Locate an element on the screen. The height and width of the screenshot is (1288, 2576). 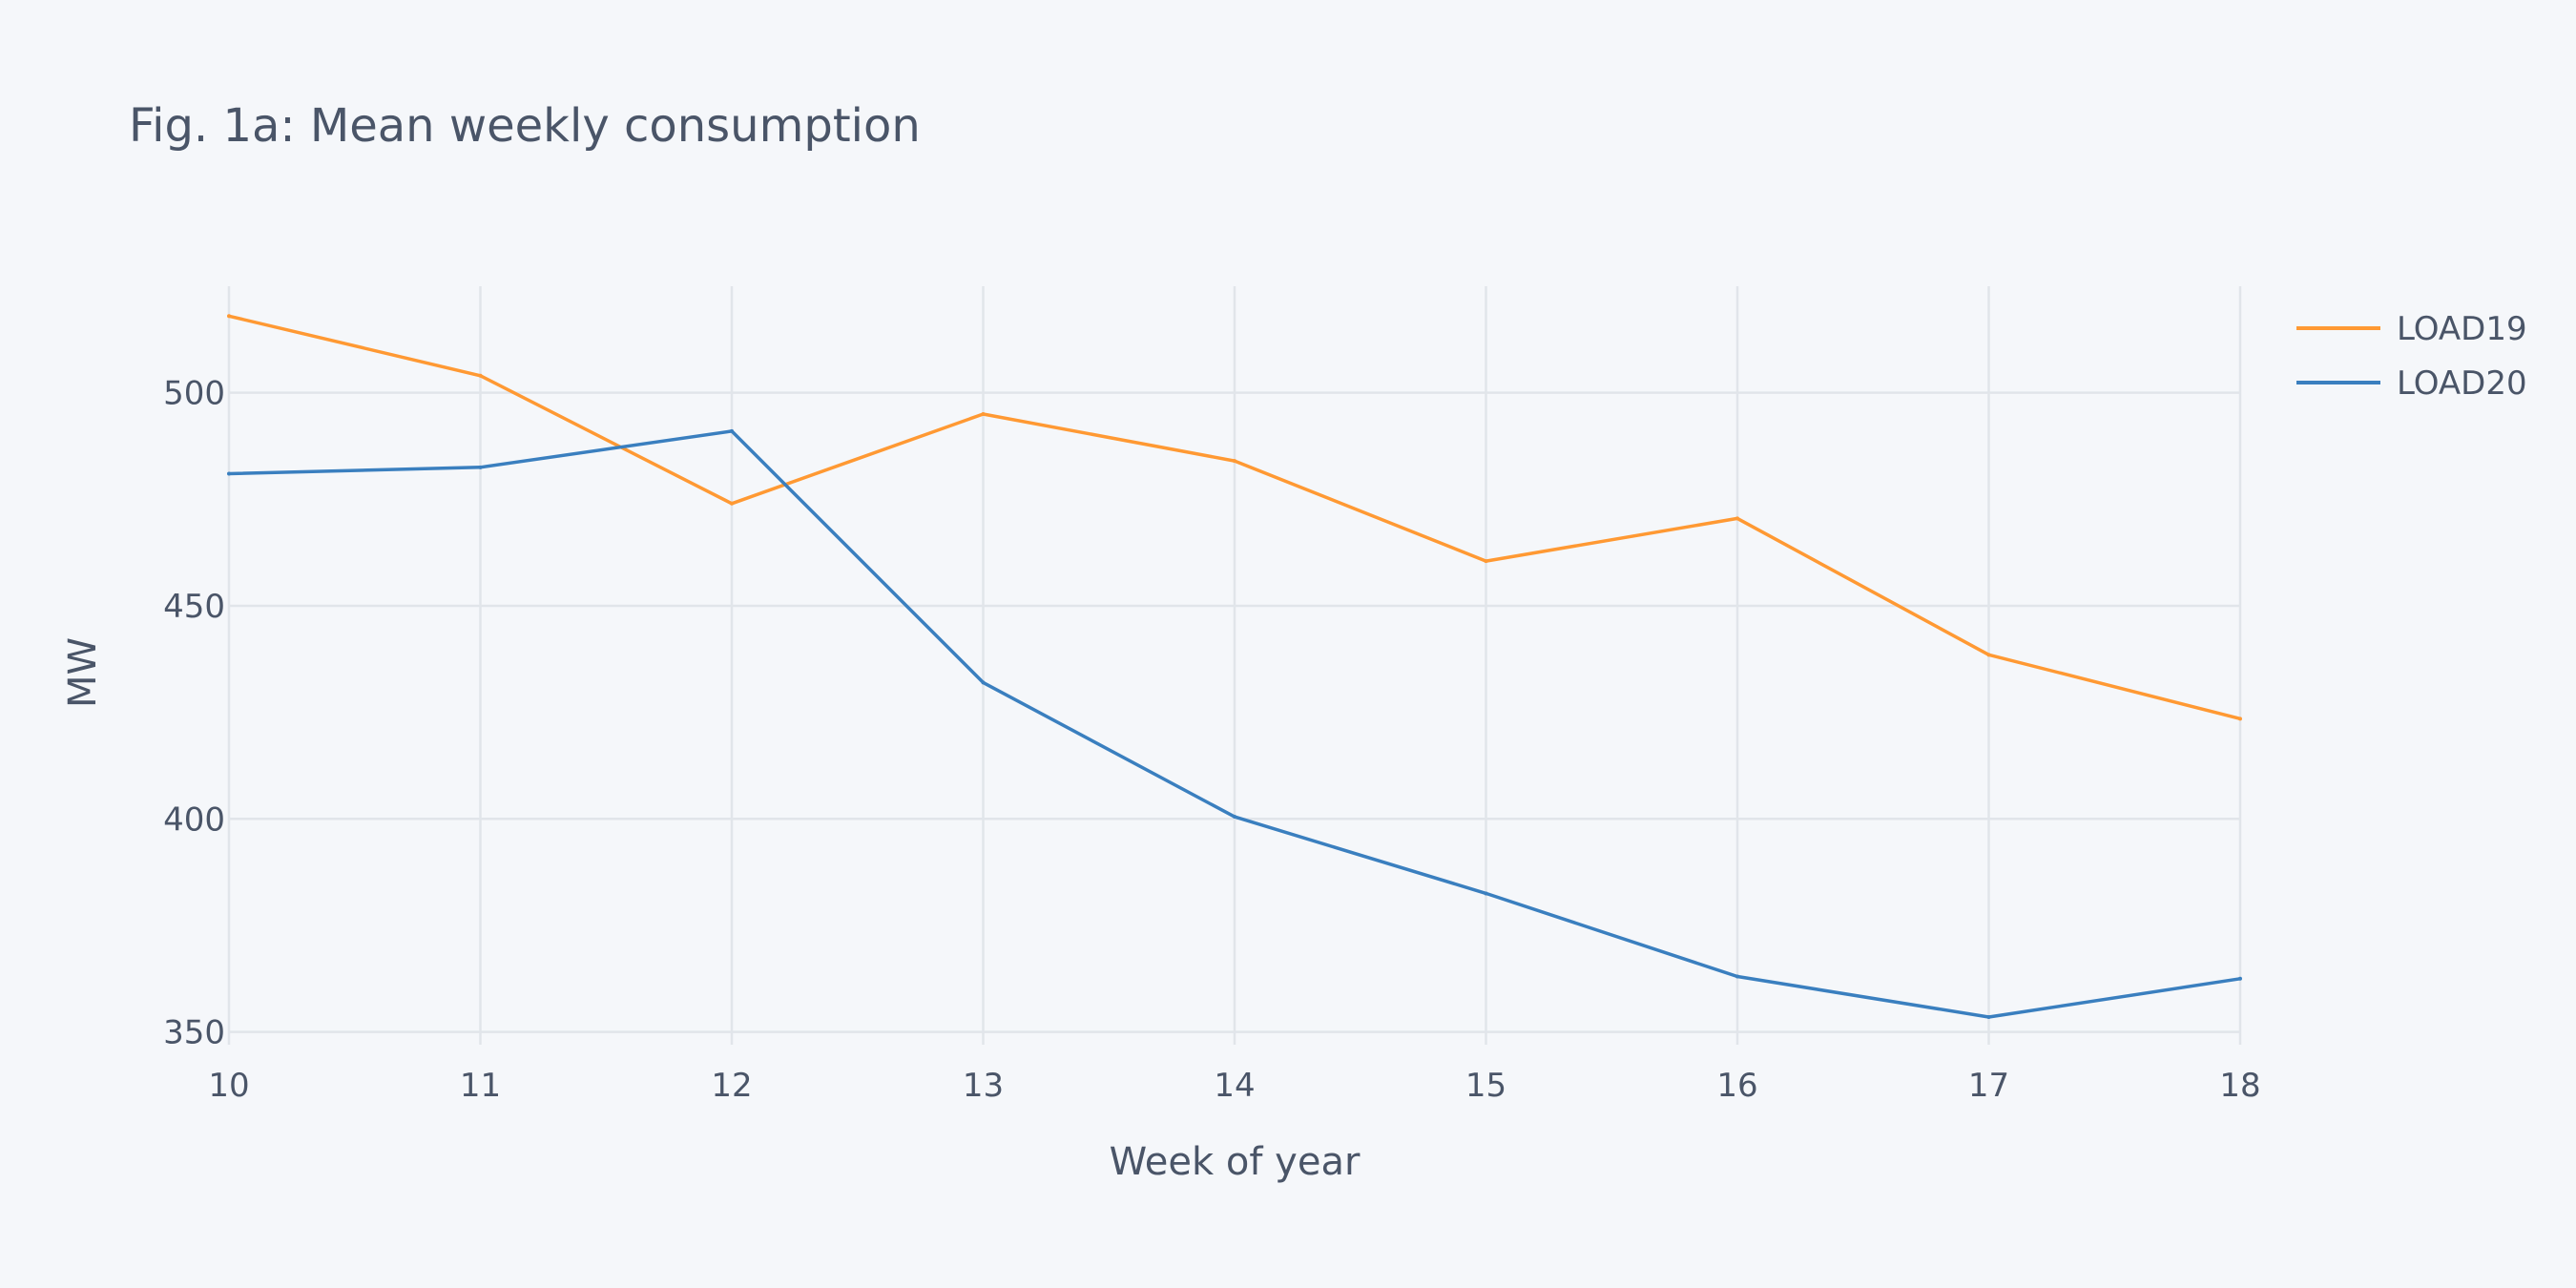
legend-item-load19: LOAD19 is located at coordinates (2411, 329).